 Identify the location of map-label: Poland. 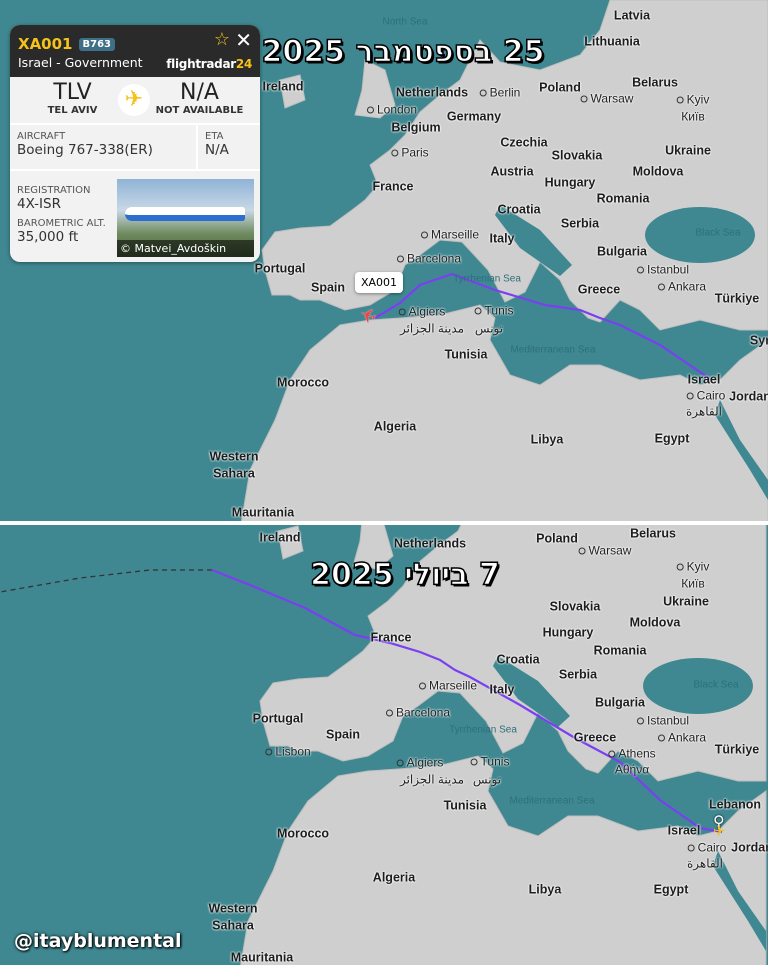
(557, 538).